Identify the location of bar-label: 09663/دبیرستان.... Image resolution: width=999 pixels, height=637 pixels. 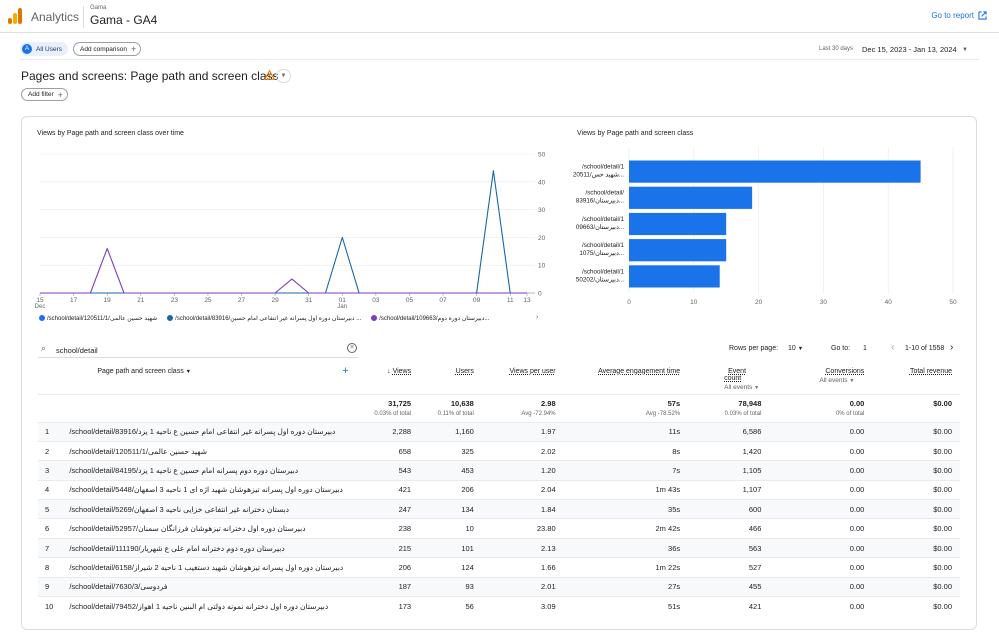
(600, 227).